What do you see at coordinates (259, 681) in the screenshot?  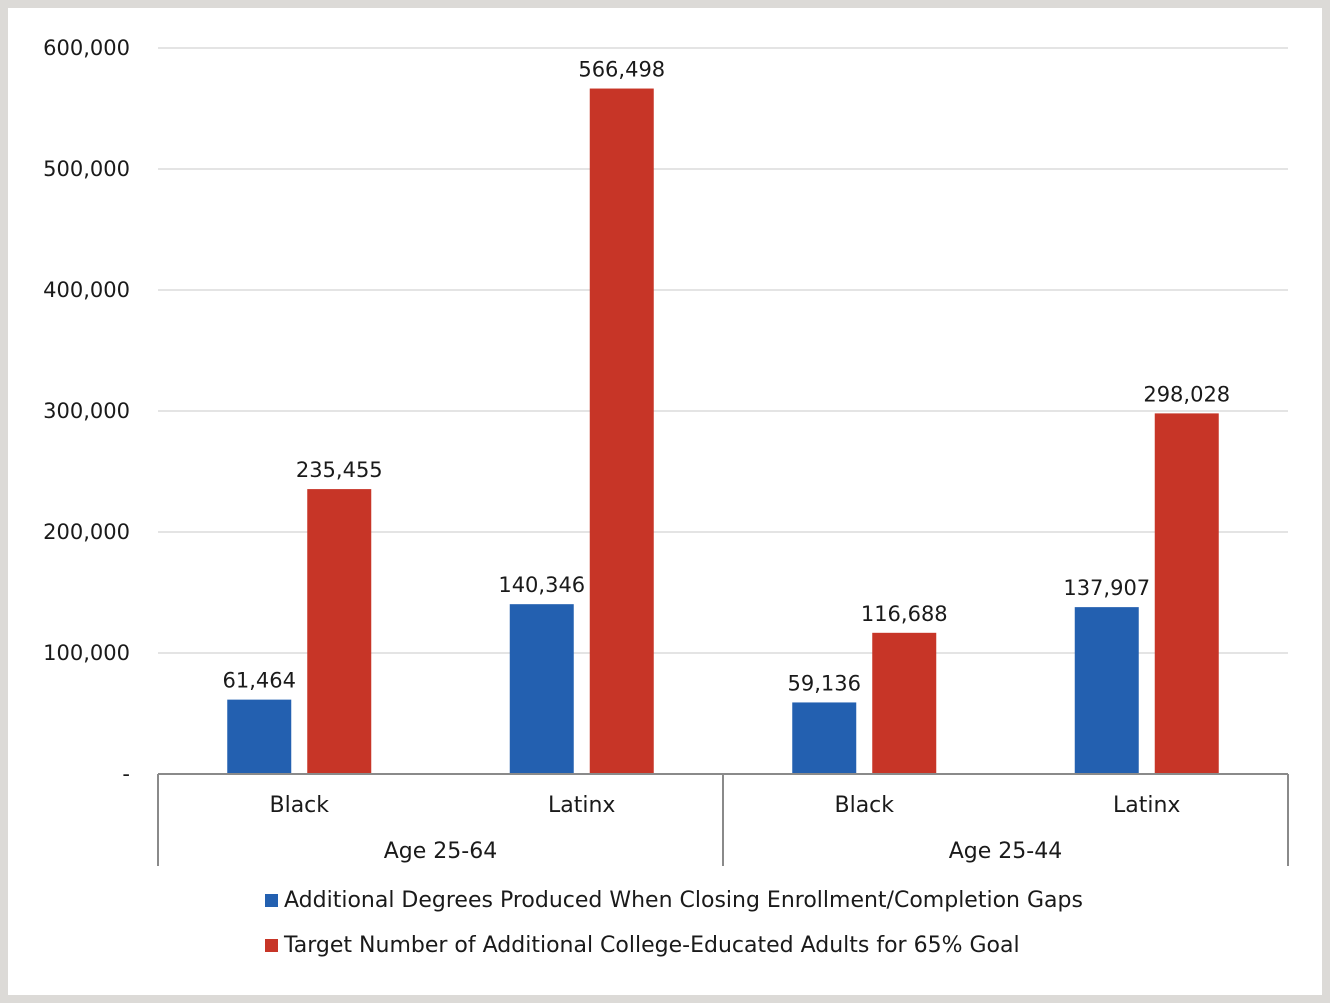 I see `data-label: 61,464` at bounding box center [259, 681].